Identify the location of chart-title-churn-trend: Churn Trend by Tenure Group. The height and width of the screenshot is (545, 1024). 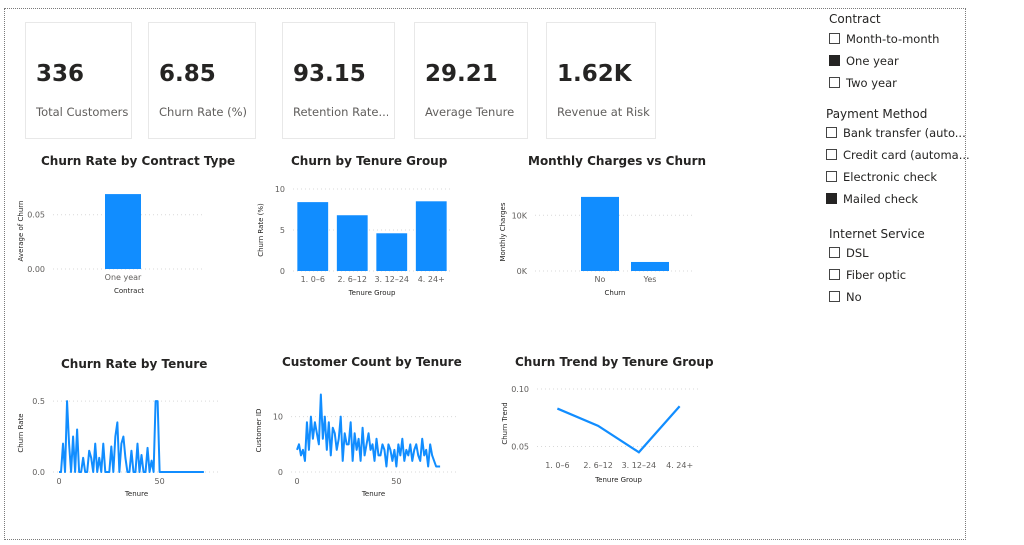
(614, 362).